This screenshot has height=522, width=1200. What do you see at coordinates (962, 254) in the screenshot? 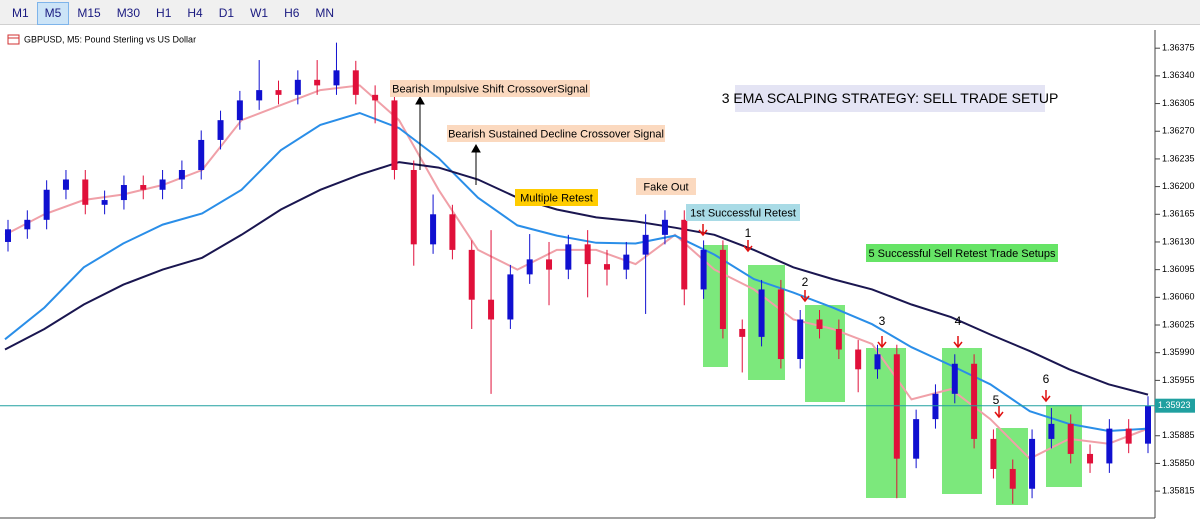
I see `annotation-text: 5 Successful Sell Retest Trade Setups` at bounding box center [962, 254].